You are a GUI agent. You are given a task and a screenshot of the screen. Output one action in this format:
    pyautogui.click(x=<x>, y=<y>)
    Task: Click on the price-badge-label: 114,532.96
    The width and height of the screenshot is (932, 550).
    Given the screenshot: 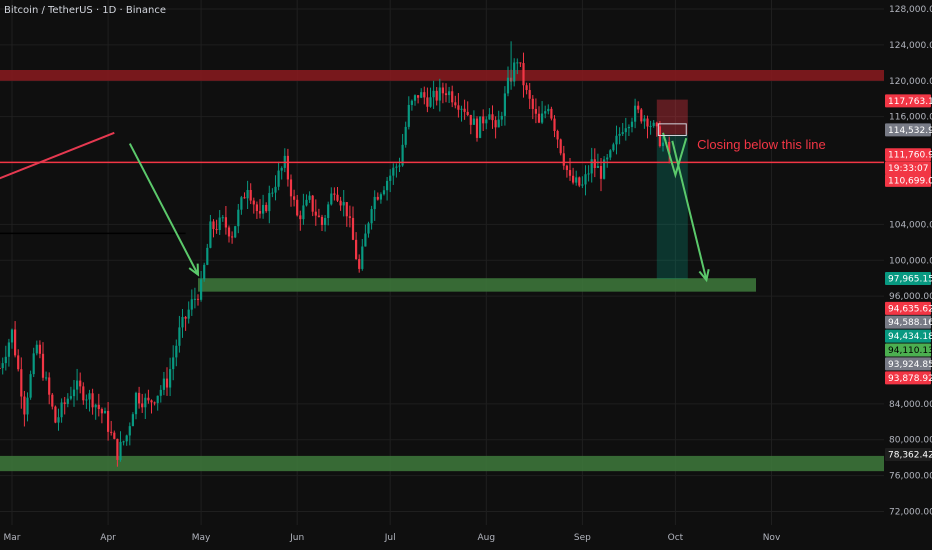 What is the action you would take?
    pyautogui.click(x=910, y=131)
    